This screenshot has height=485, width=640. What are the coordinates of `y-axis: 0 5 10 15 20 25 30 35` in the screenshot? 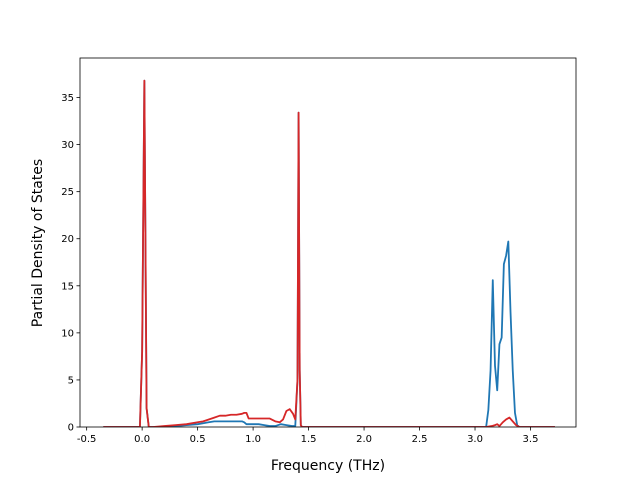 It's located at (70, 263).